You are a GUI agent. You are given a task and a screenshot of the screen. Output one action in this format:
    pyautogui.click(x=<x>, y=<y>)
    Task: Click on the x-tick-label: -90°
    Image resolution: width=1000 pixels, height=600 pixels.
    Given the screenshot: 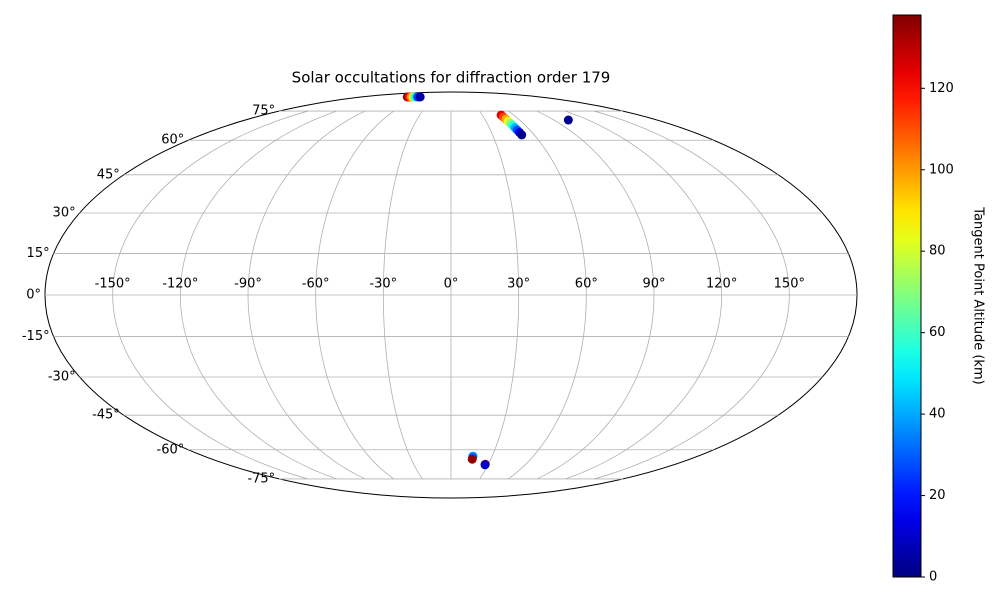 What is the action you would take?
    pyautogui.click(x=248, y=284)
    